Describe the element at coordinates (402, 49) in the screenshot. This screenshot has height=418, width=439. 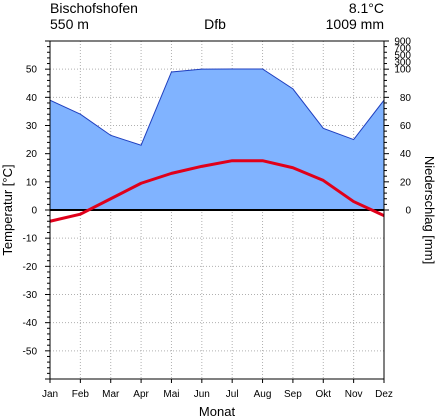
I see `right-tick-label: 700` at that location.